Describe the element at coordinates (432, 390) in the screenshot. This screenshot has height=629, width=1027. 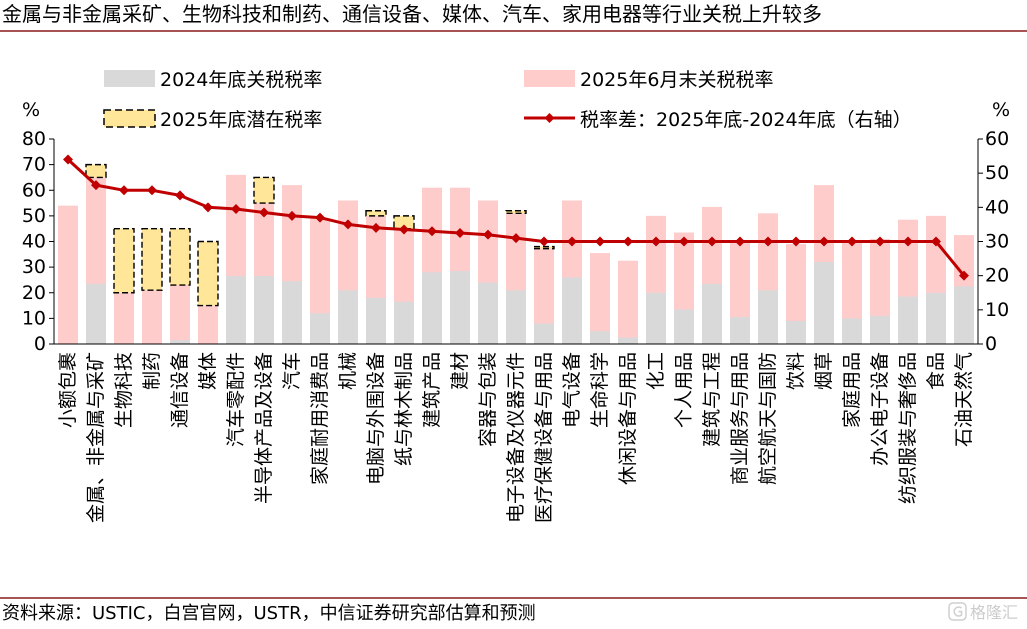
I see `x-category-label: 建筑产品` at that location.